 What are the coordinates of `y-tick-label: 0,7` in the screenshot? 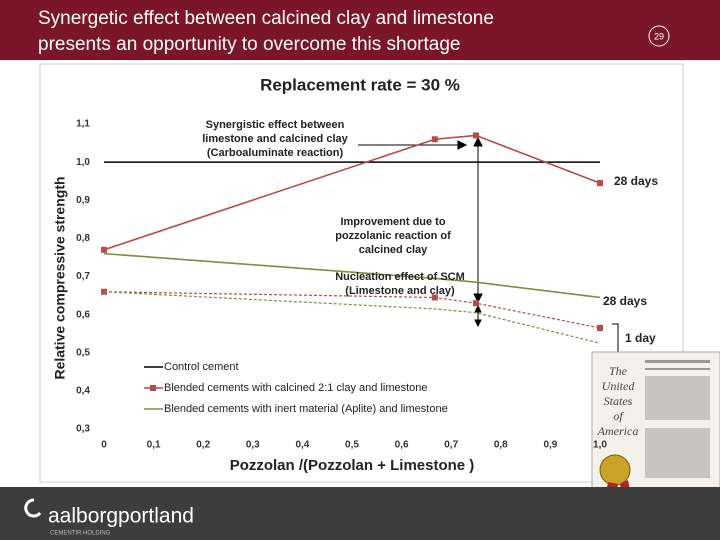 It's located at (83, 276).